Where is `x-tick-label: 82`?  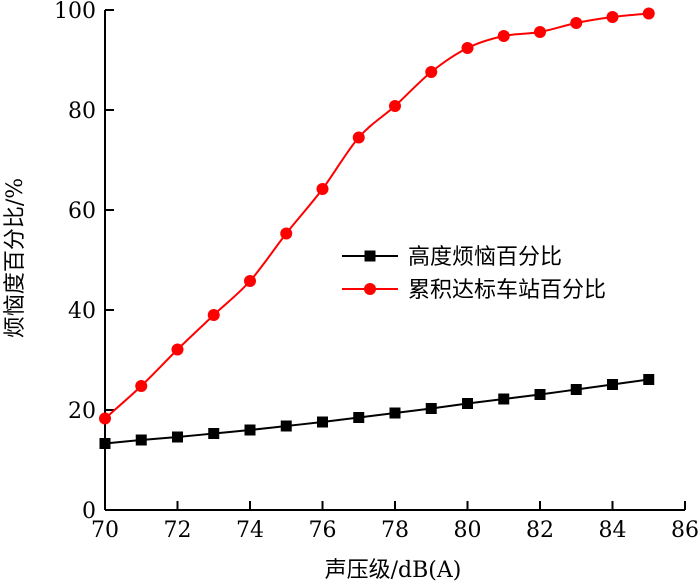
x-tick-label: 82 is located at coordinates (540, 530).